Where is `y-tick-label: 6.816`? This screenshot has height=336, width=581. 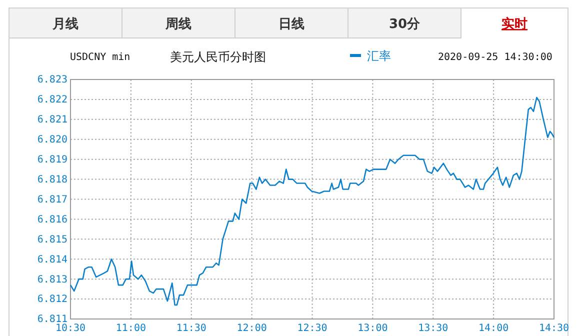 y-tick-label: 6.816 is located at coordinates (52, 220).